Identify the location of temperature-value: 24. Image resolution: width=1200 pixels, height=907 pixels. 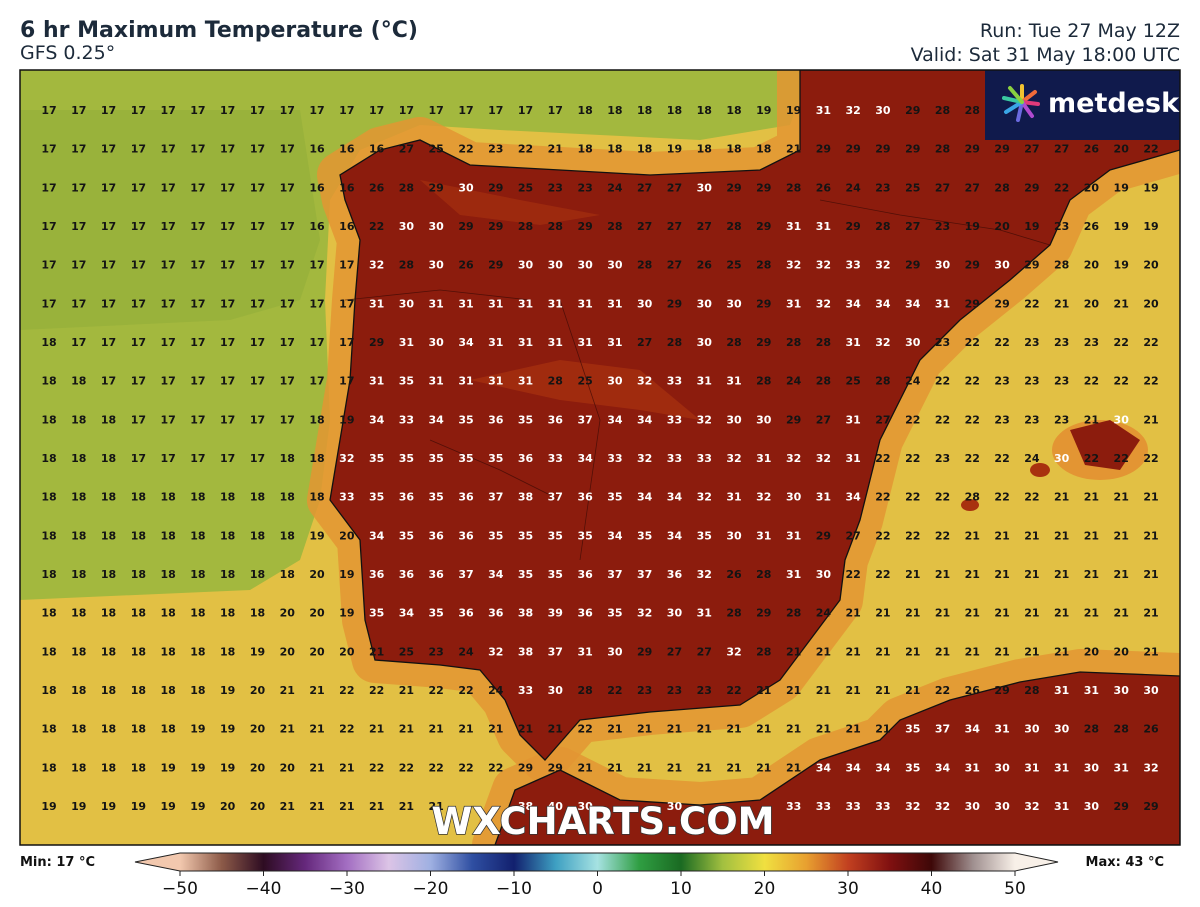
(615, 187).